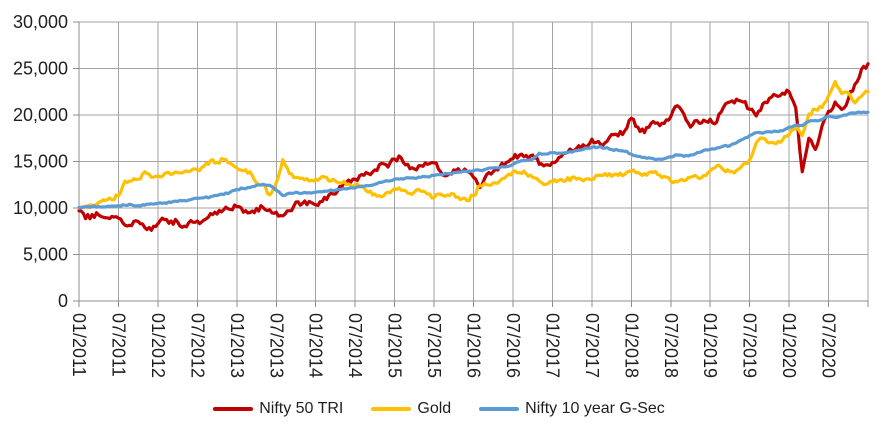 The height and width of the screenshot is (433, 878). What do you see at coordinates (233, 409) in the screenshot?
I see `nifty-50-tri-swatch` at bounding box center [233, 409].